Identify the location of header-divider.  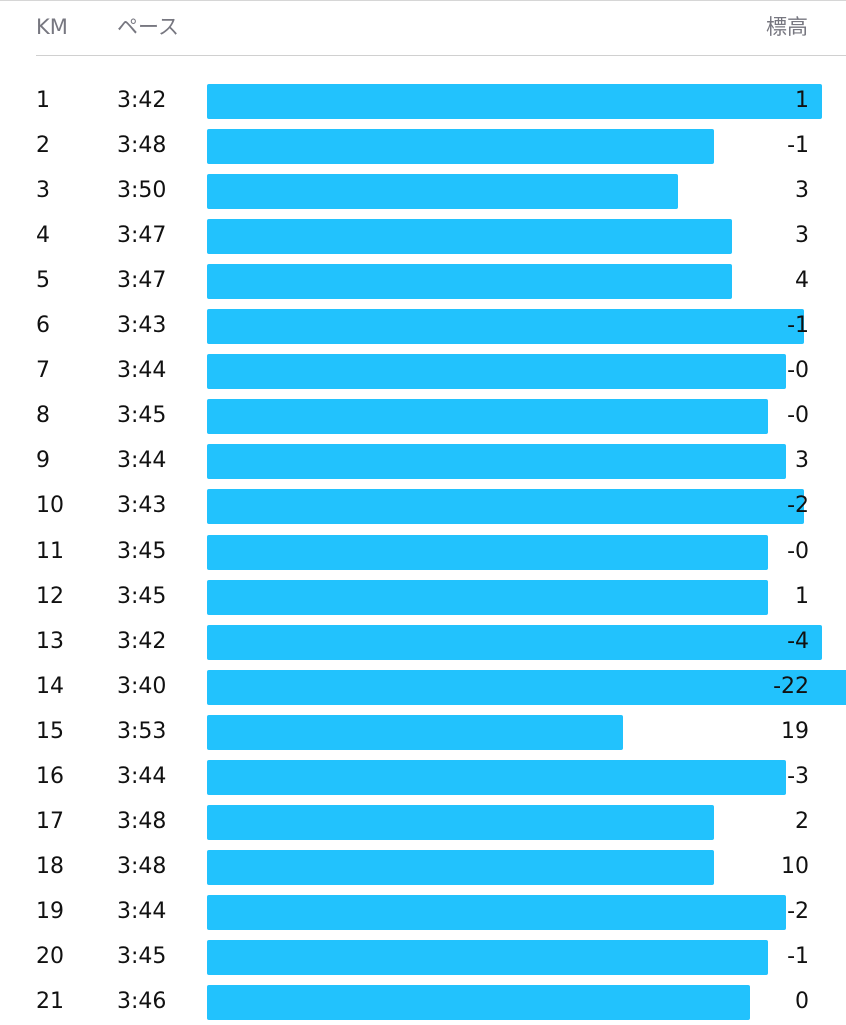
(441, 55).